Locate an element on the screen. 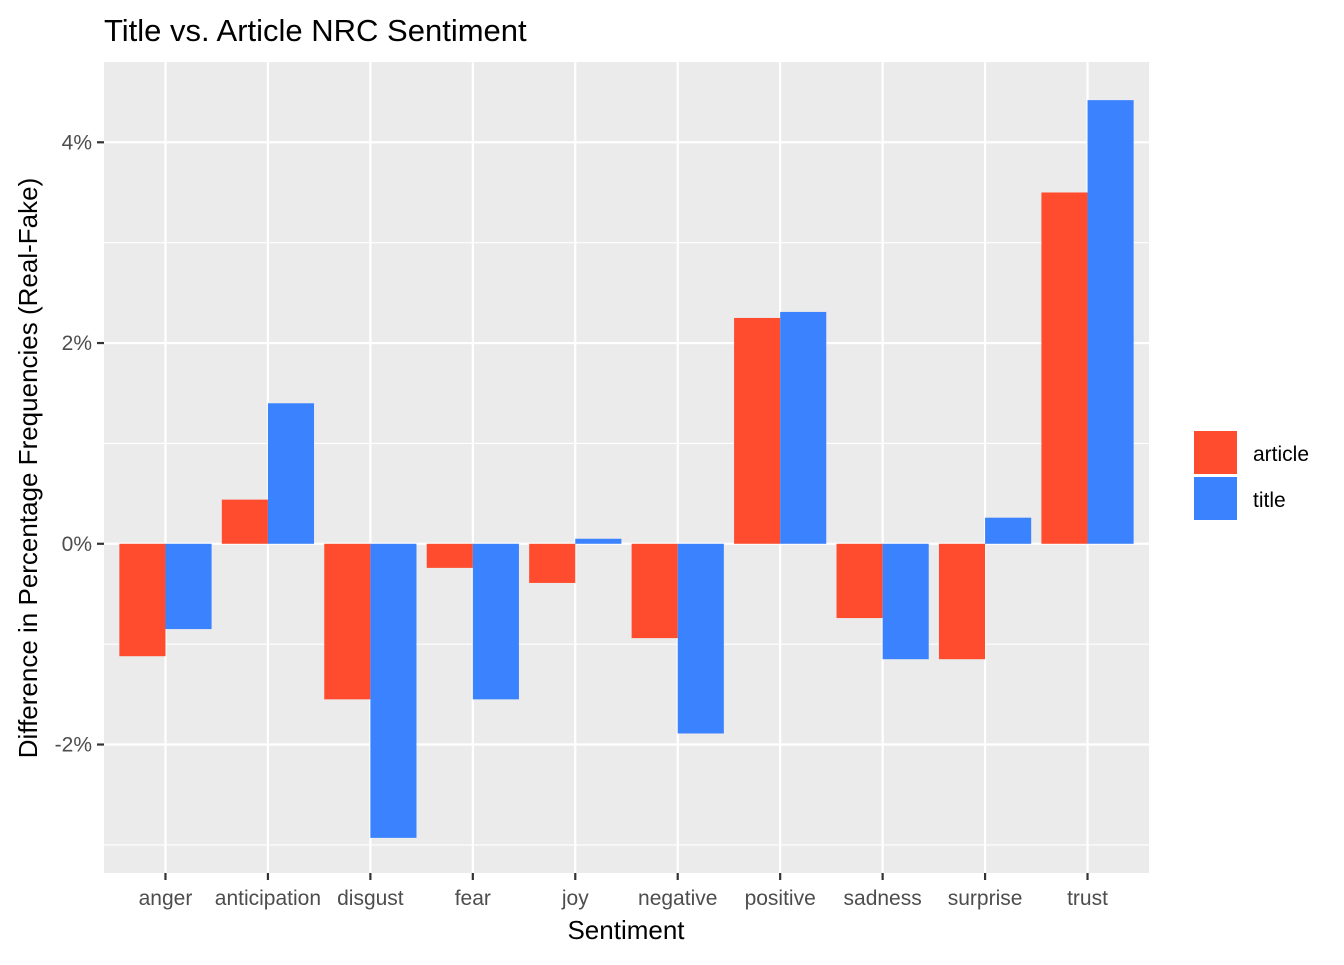  bar-article-anger is located at coordinates (142, 600).